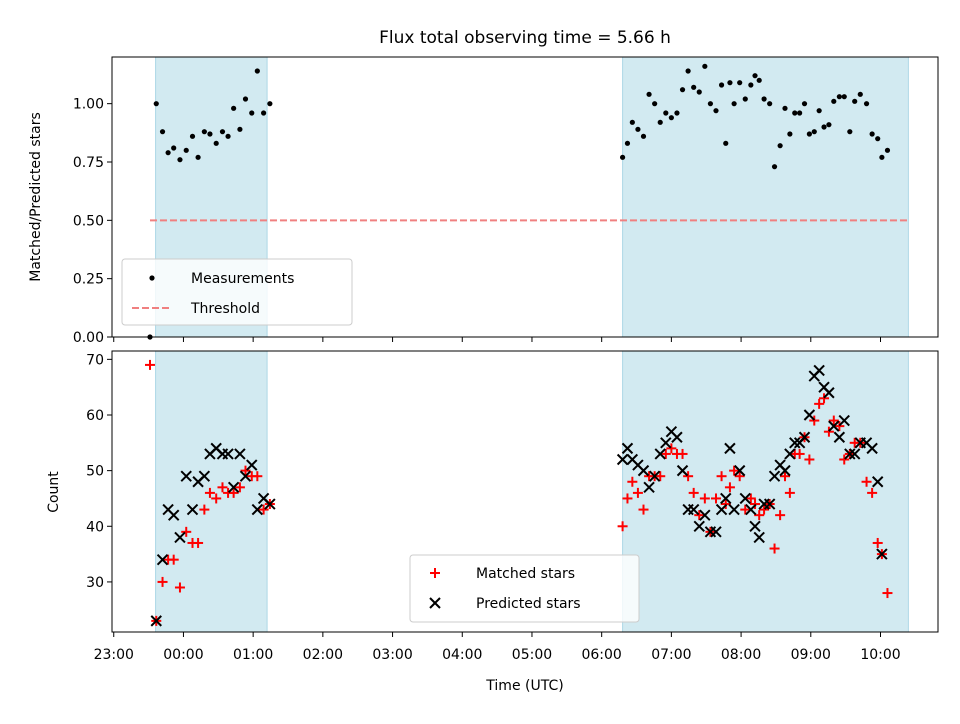  Describe the element at coordinates (435, 603) in the screenshot. I see `legend-predicted-marker` at that location.